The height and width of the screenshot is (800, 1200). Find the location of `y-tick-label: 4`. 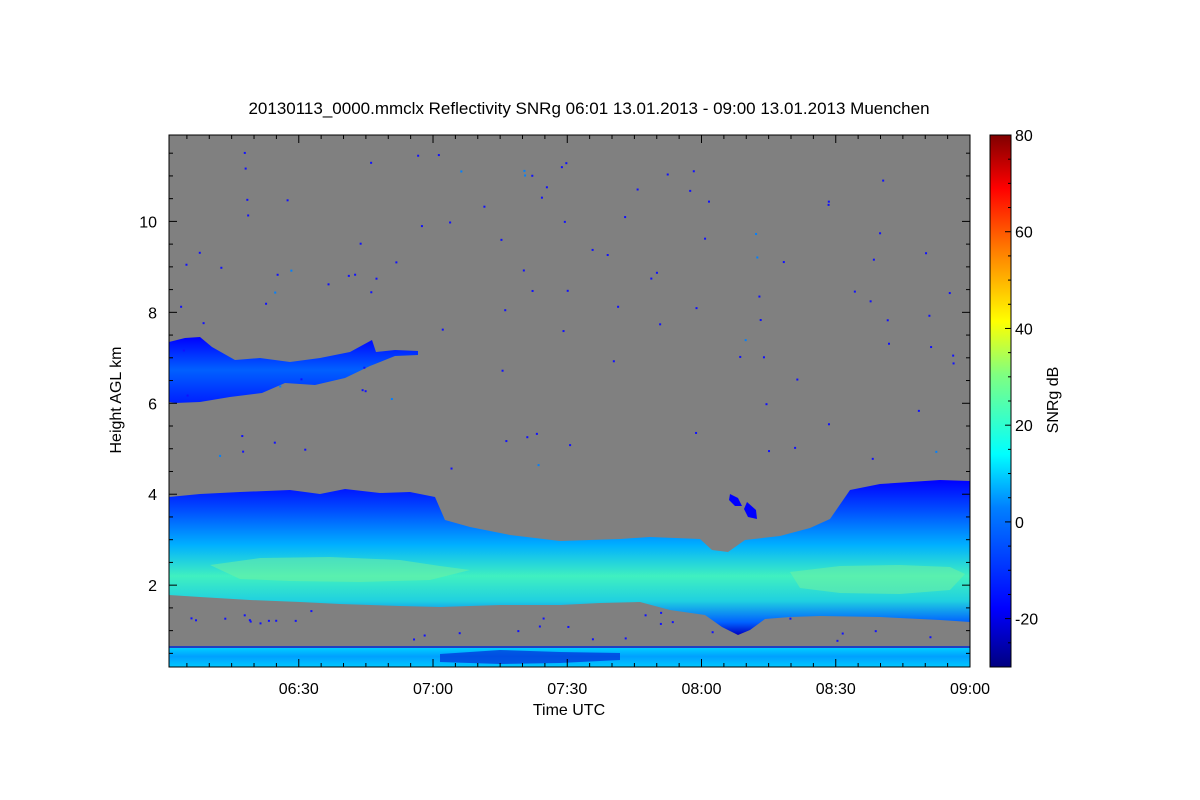

y-tick-label: 4 is located at coordinates (152, 495).